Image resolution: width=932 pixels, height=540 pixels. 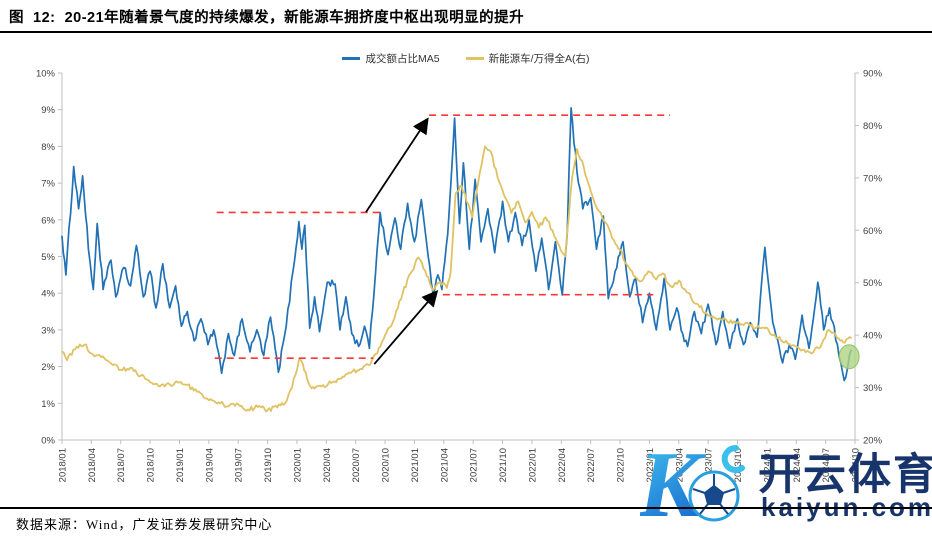 What do you see at coordinates (466, 508) in the screenshot?
I see `footer-divider` at bounding box center [466, 508].